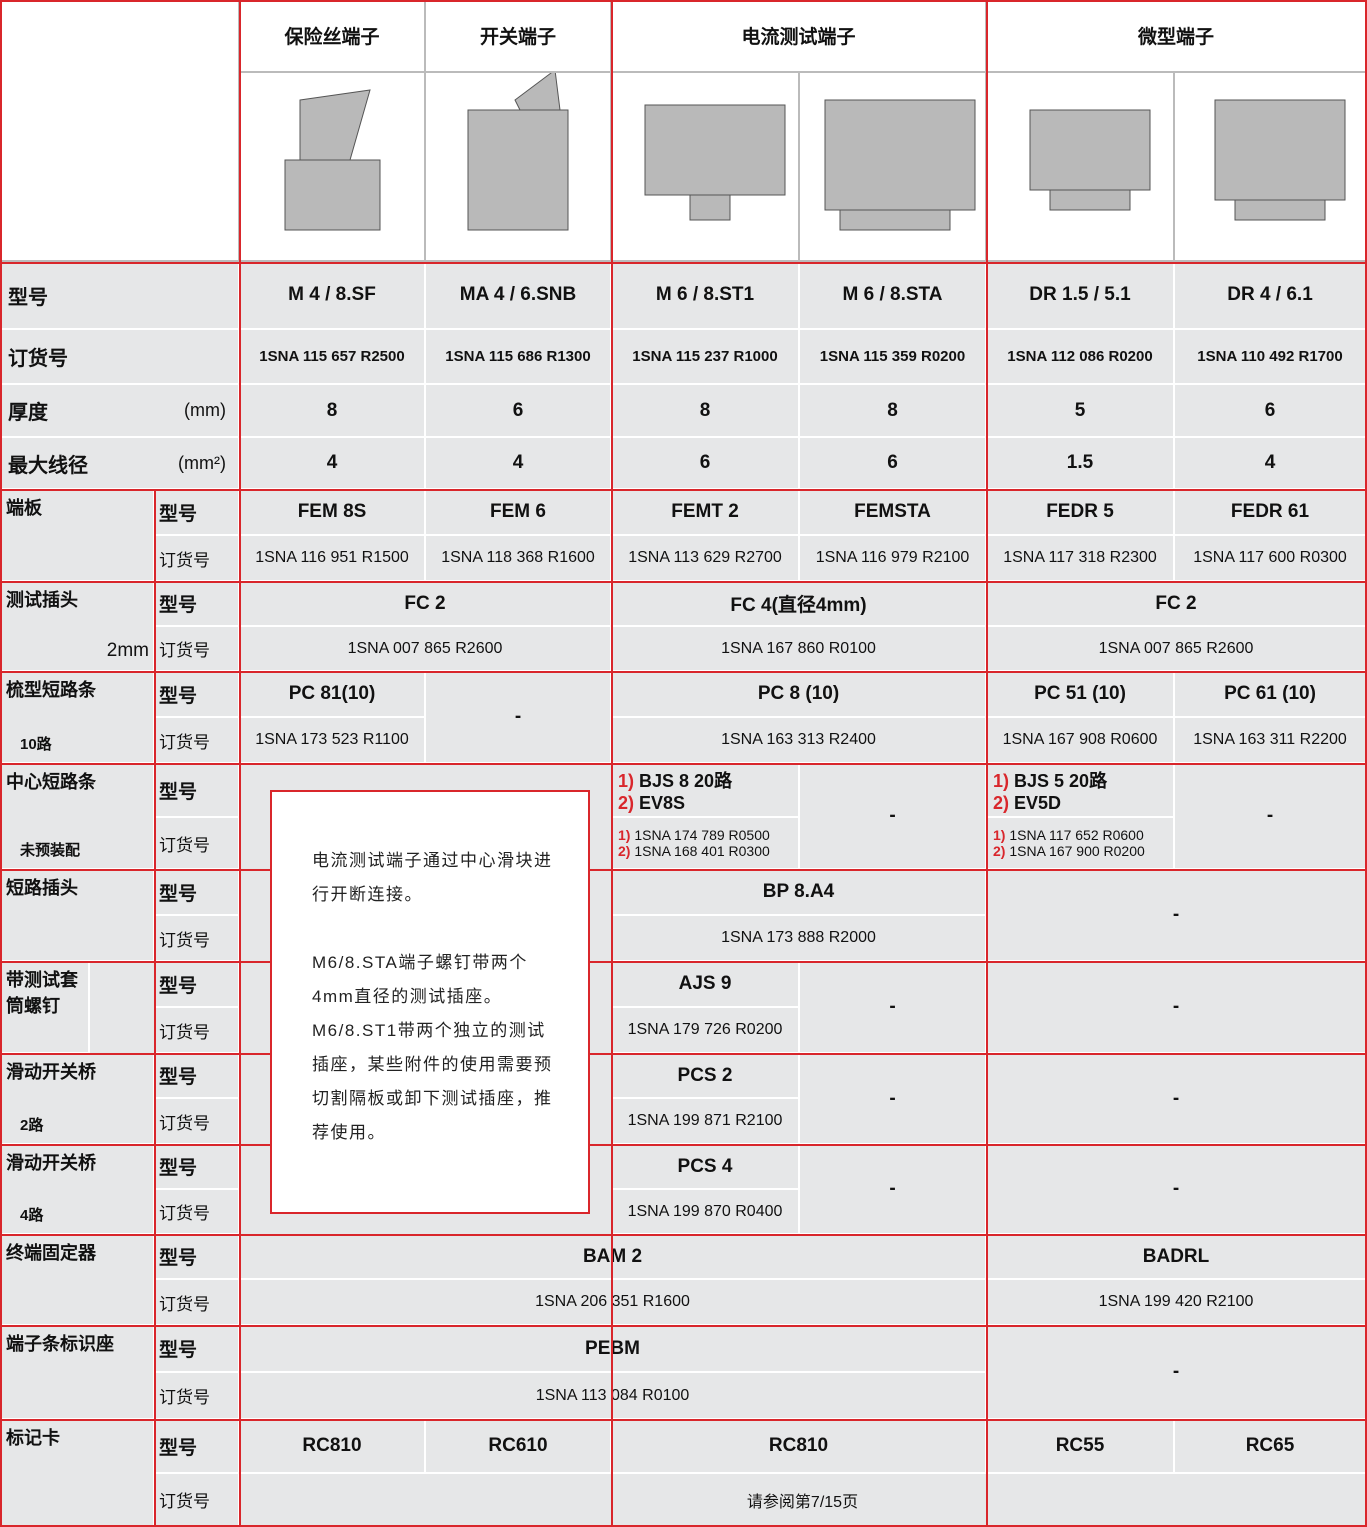  I want to click on value-cell: 1) BJS 8 20路 2) EV8S, so click(706, 791).